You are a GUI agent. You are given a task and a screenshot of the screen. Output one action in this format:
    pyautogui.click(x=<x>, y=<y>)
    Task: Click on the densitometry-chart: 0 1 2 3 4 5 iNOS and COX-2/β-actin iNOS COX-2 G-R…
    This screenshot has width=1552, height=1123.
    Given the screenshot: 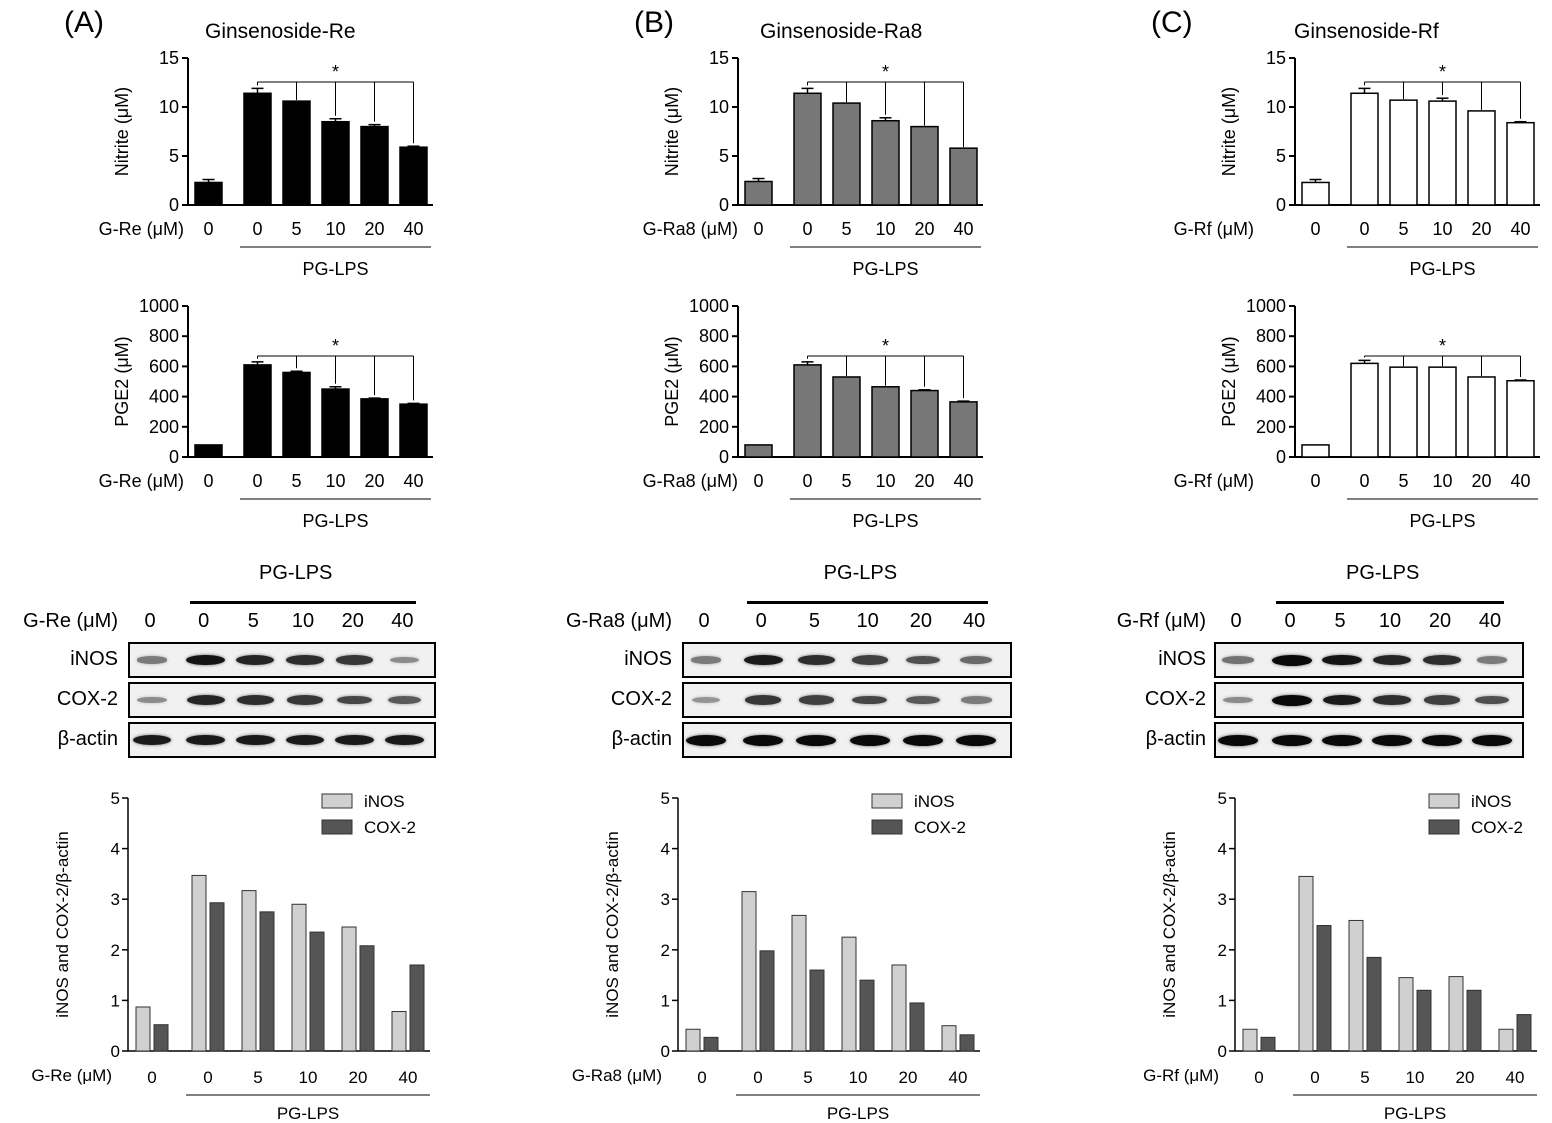 What is the action you would take?
    pyautogui.click(x=230, y=956)
    